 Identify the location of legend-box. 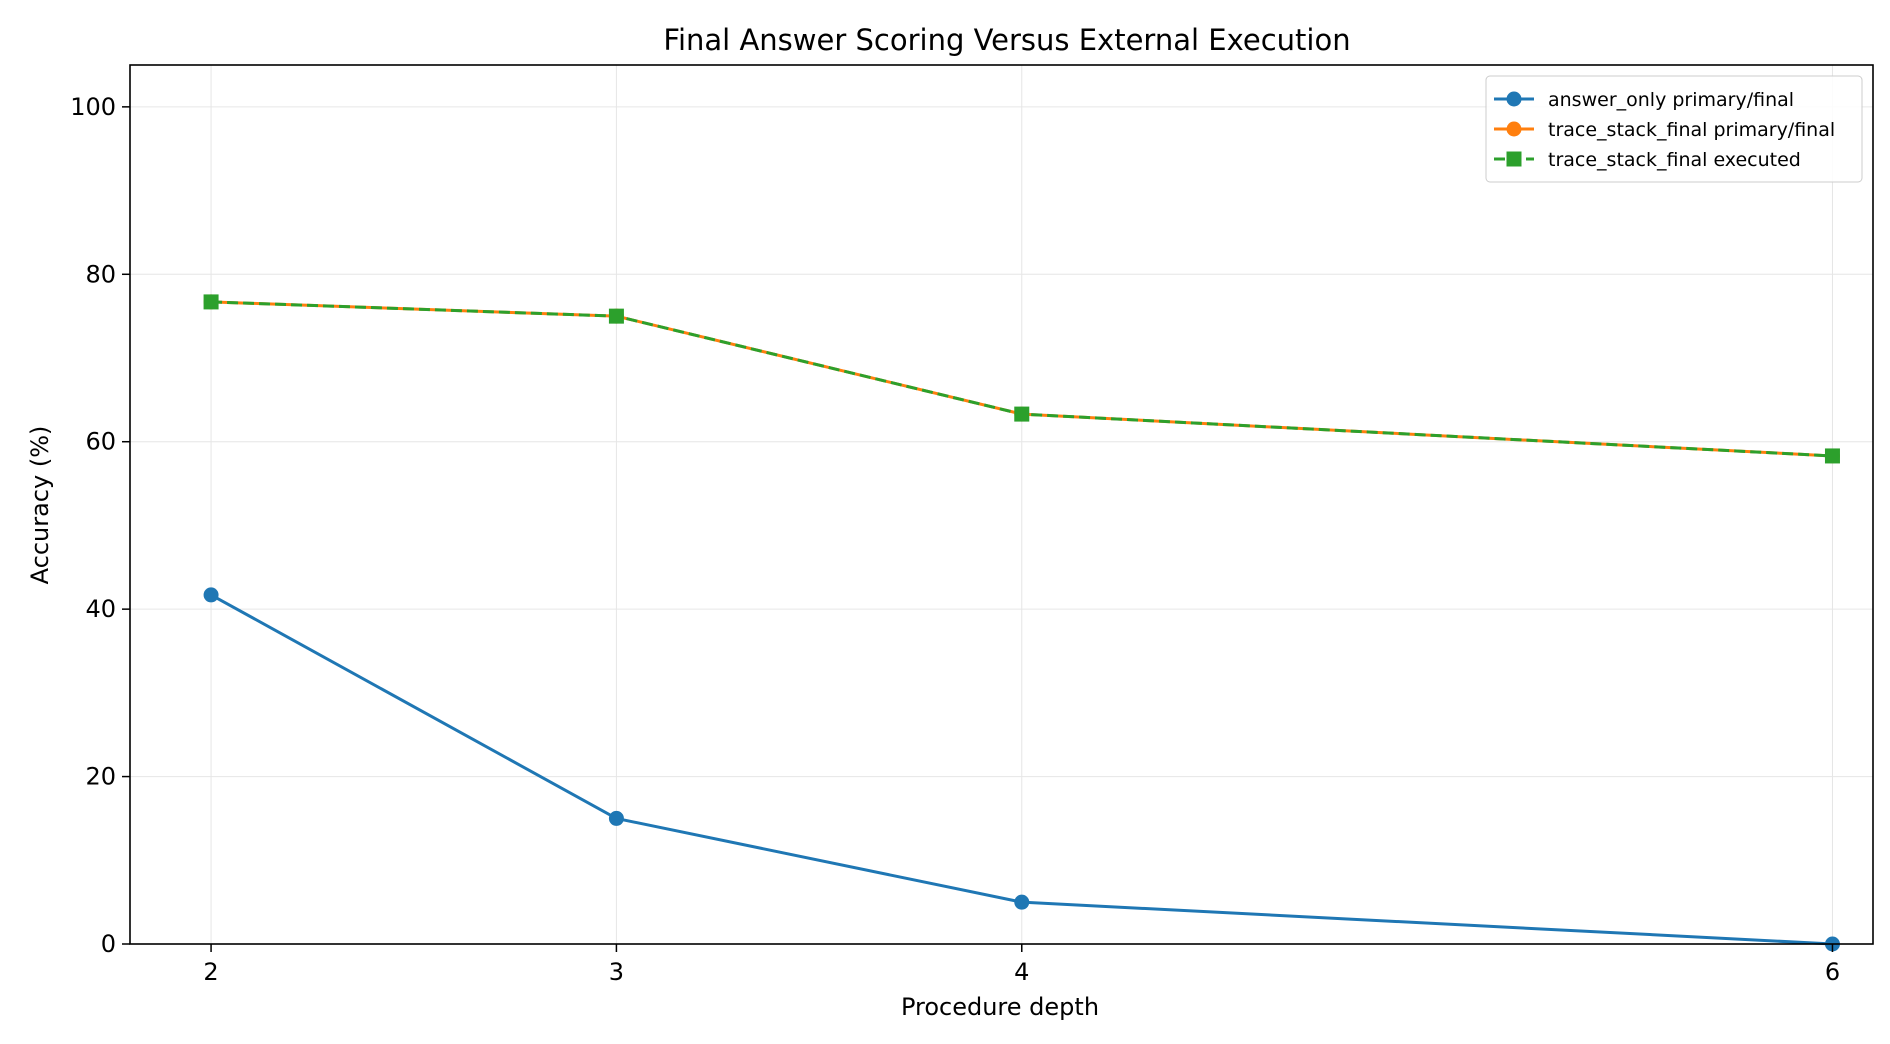
(1674, 129).